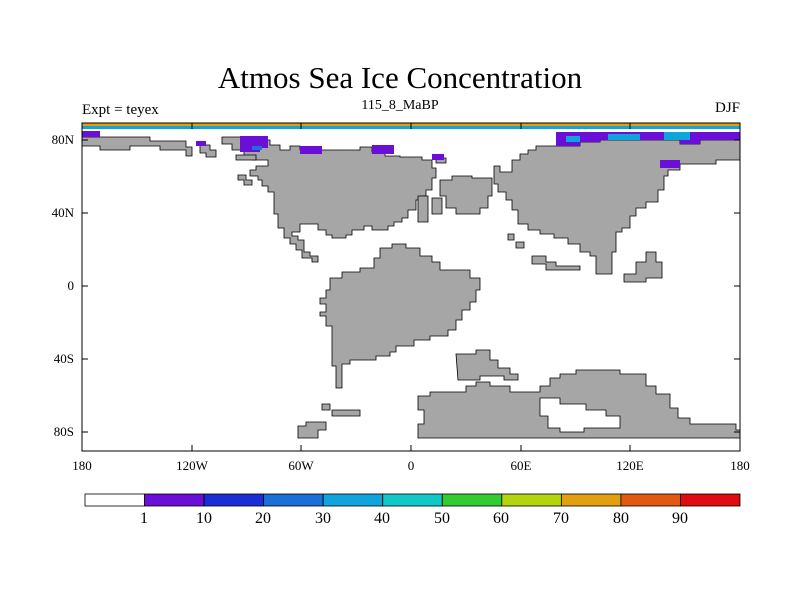 The image size is (800, 600). Describe the element at coordinates (71, 285) in the screenshot. I see `lat-tick-label: 0` at that location.